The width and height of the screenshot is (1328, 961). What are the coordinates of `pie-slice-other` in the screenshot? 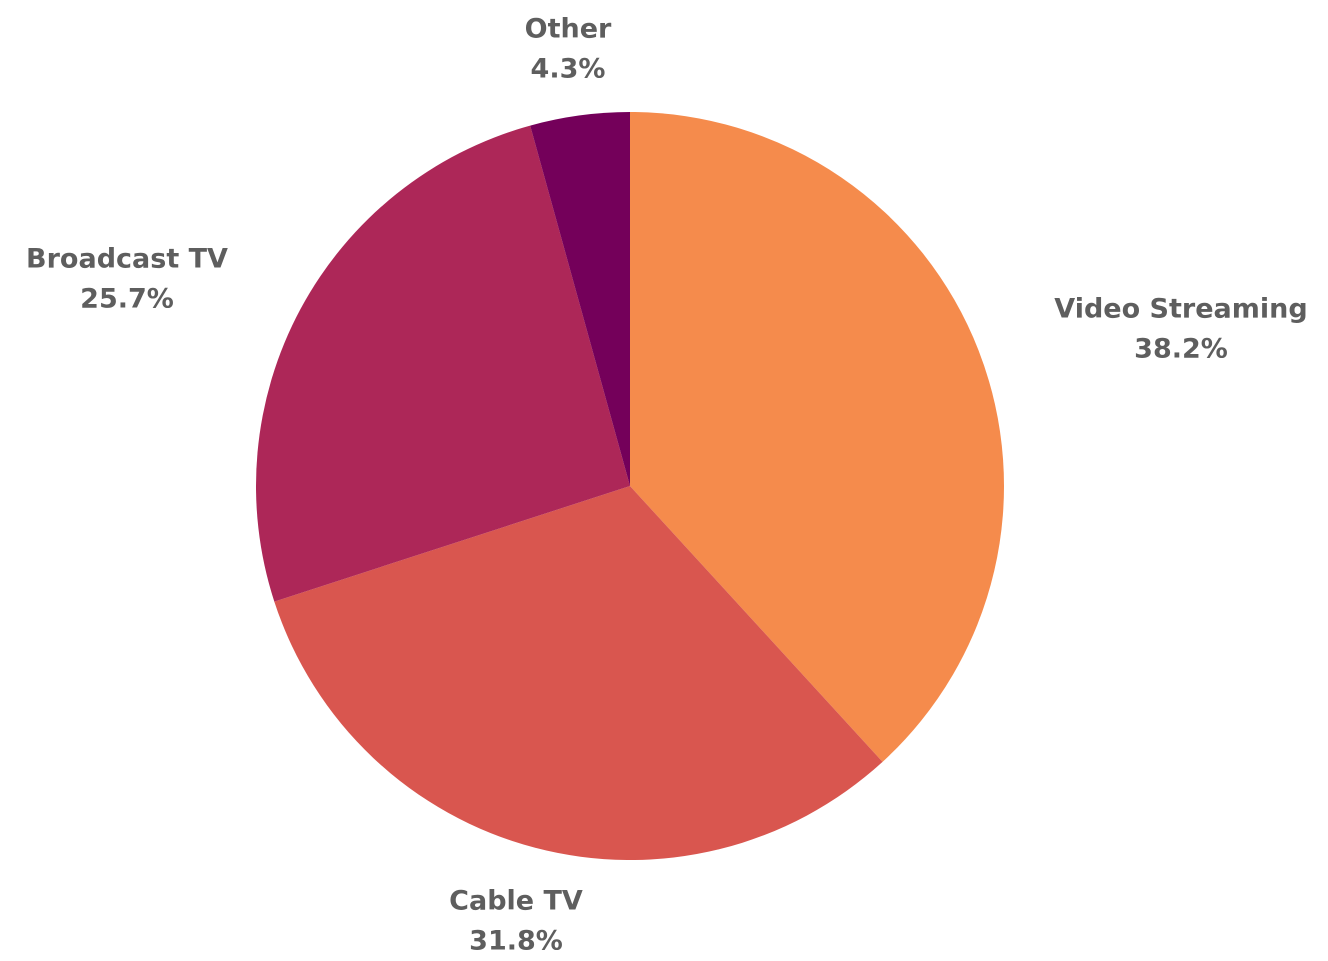 It's located at (580, 299).